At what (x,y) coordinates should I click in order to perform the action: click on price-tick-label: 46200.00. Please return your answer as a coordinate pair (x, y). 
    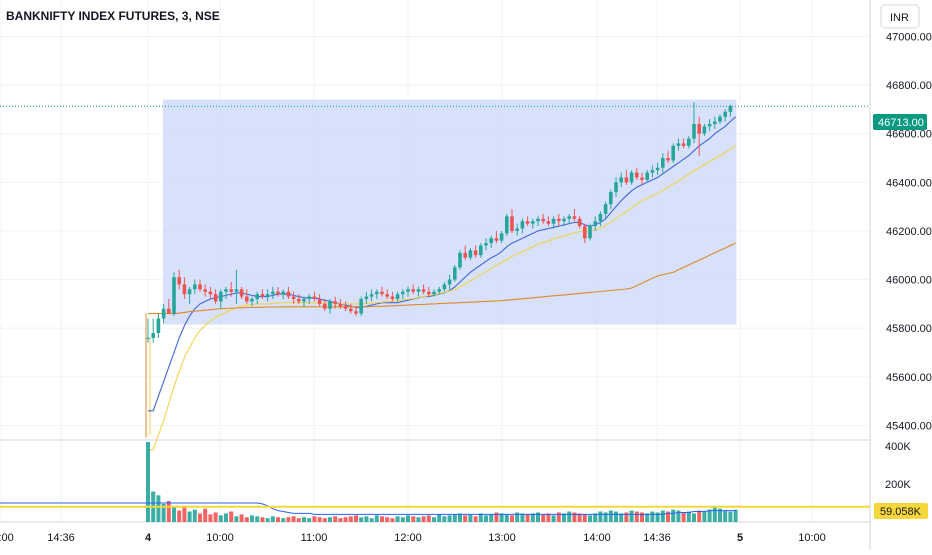
    Looking at the image, I should click on (909, 232).